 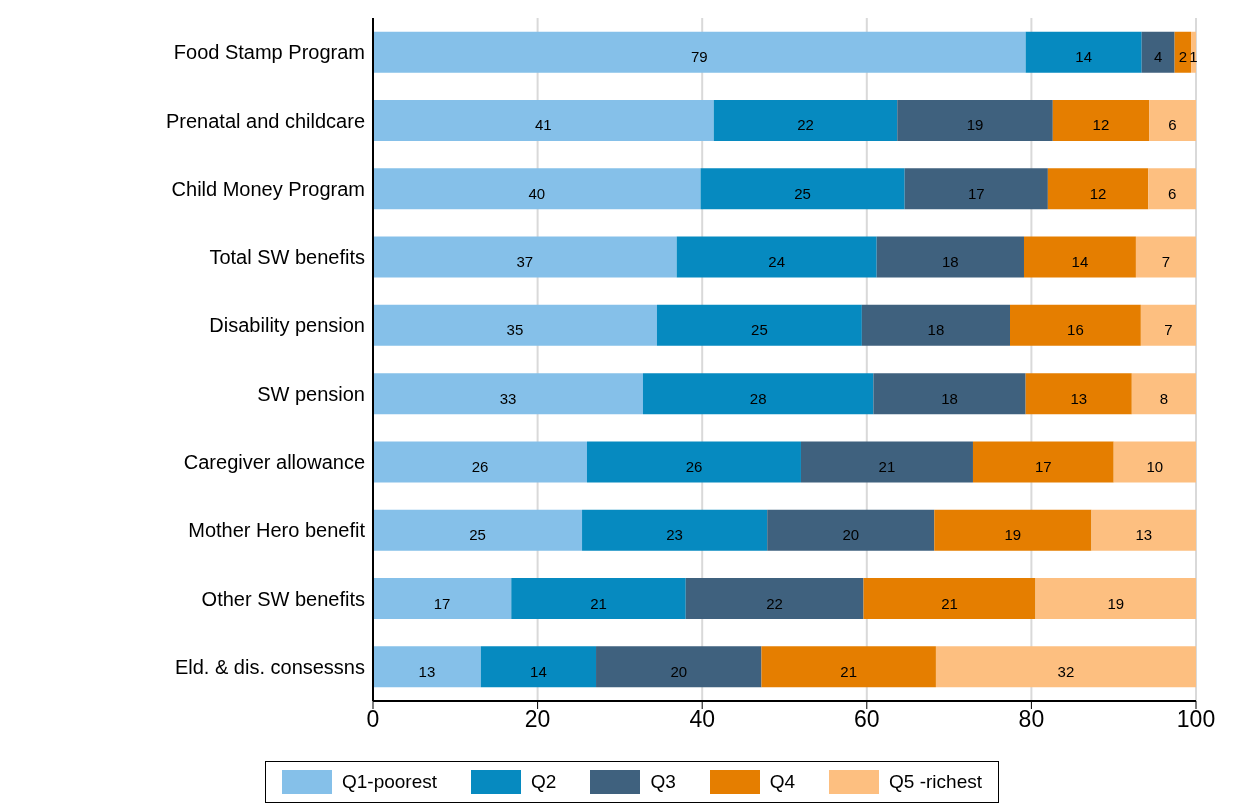 I want to click on data-label: 22, so click(x=805, y=125).